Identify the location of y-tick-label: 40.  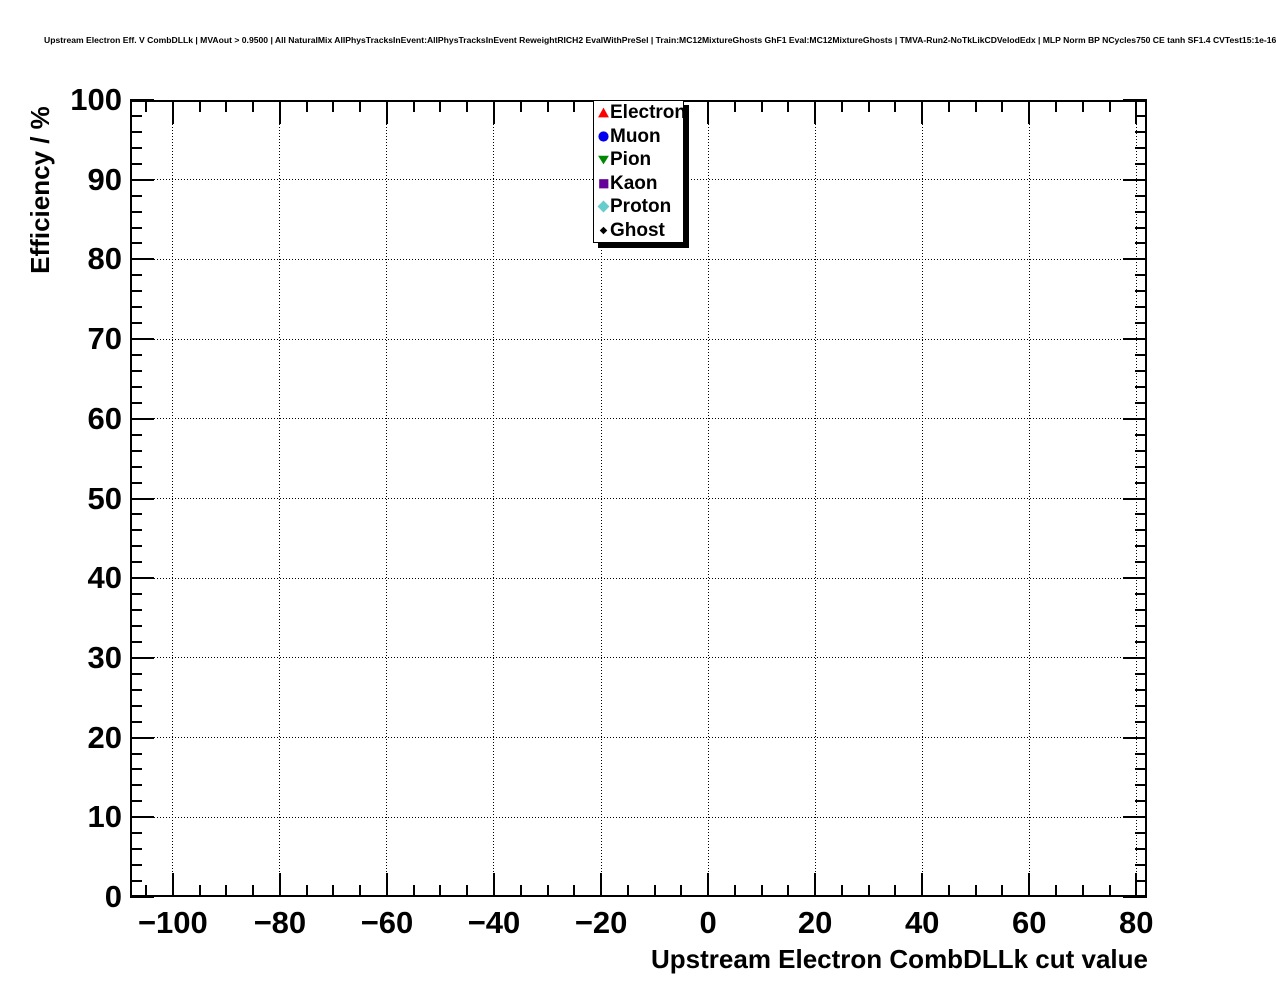
(104, 578).